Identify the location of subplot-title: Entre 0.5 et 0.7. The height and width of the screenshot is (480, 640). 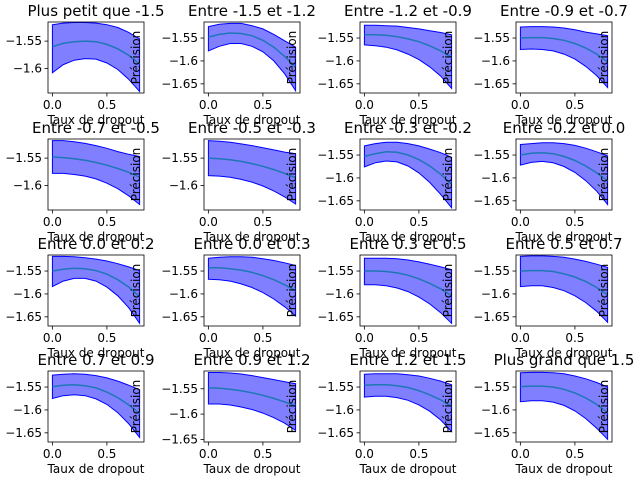
(563, 244).